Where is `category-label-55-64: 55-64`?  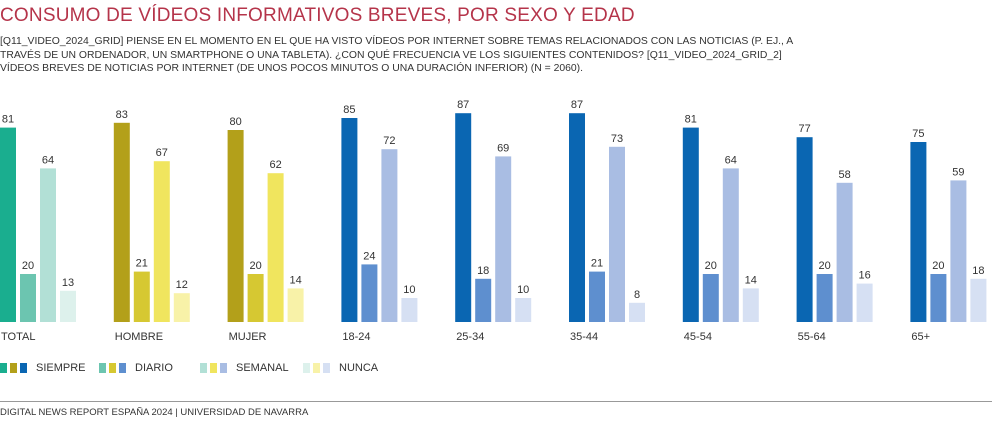
category-label-55-64: 55-64 is located at coordinates (812, 337).